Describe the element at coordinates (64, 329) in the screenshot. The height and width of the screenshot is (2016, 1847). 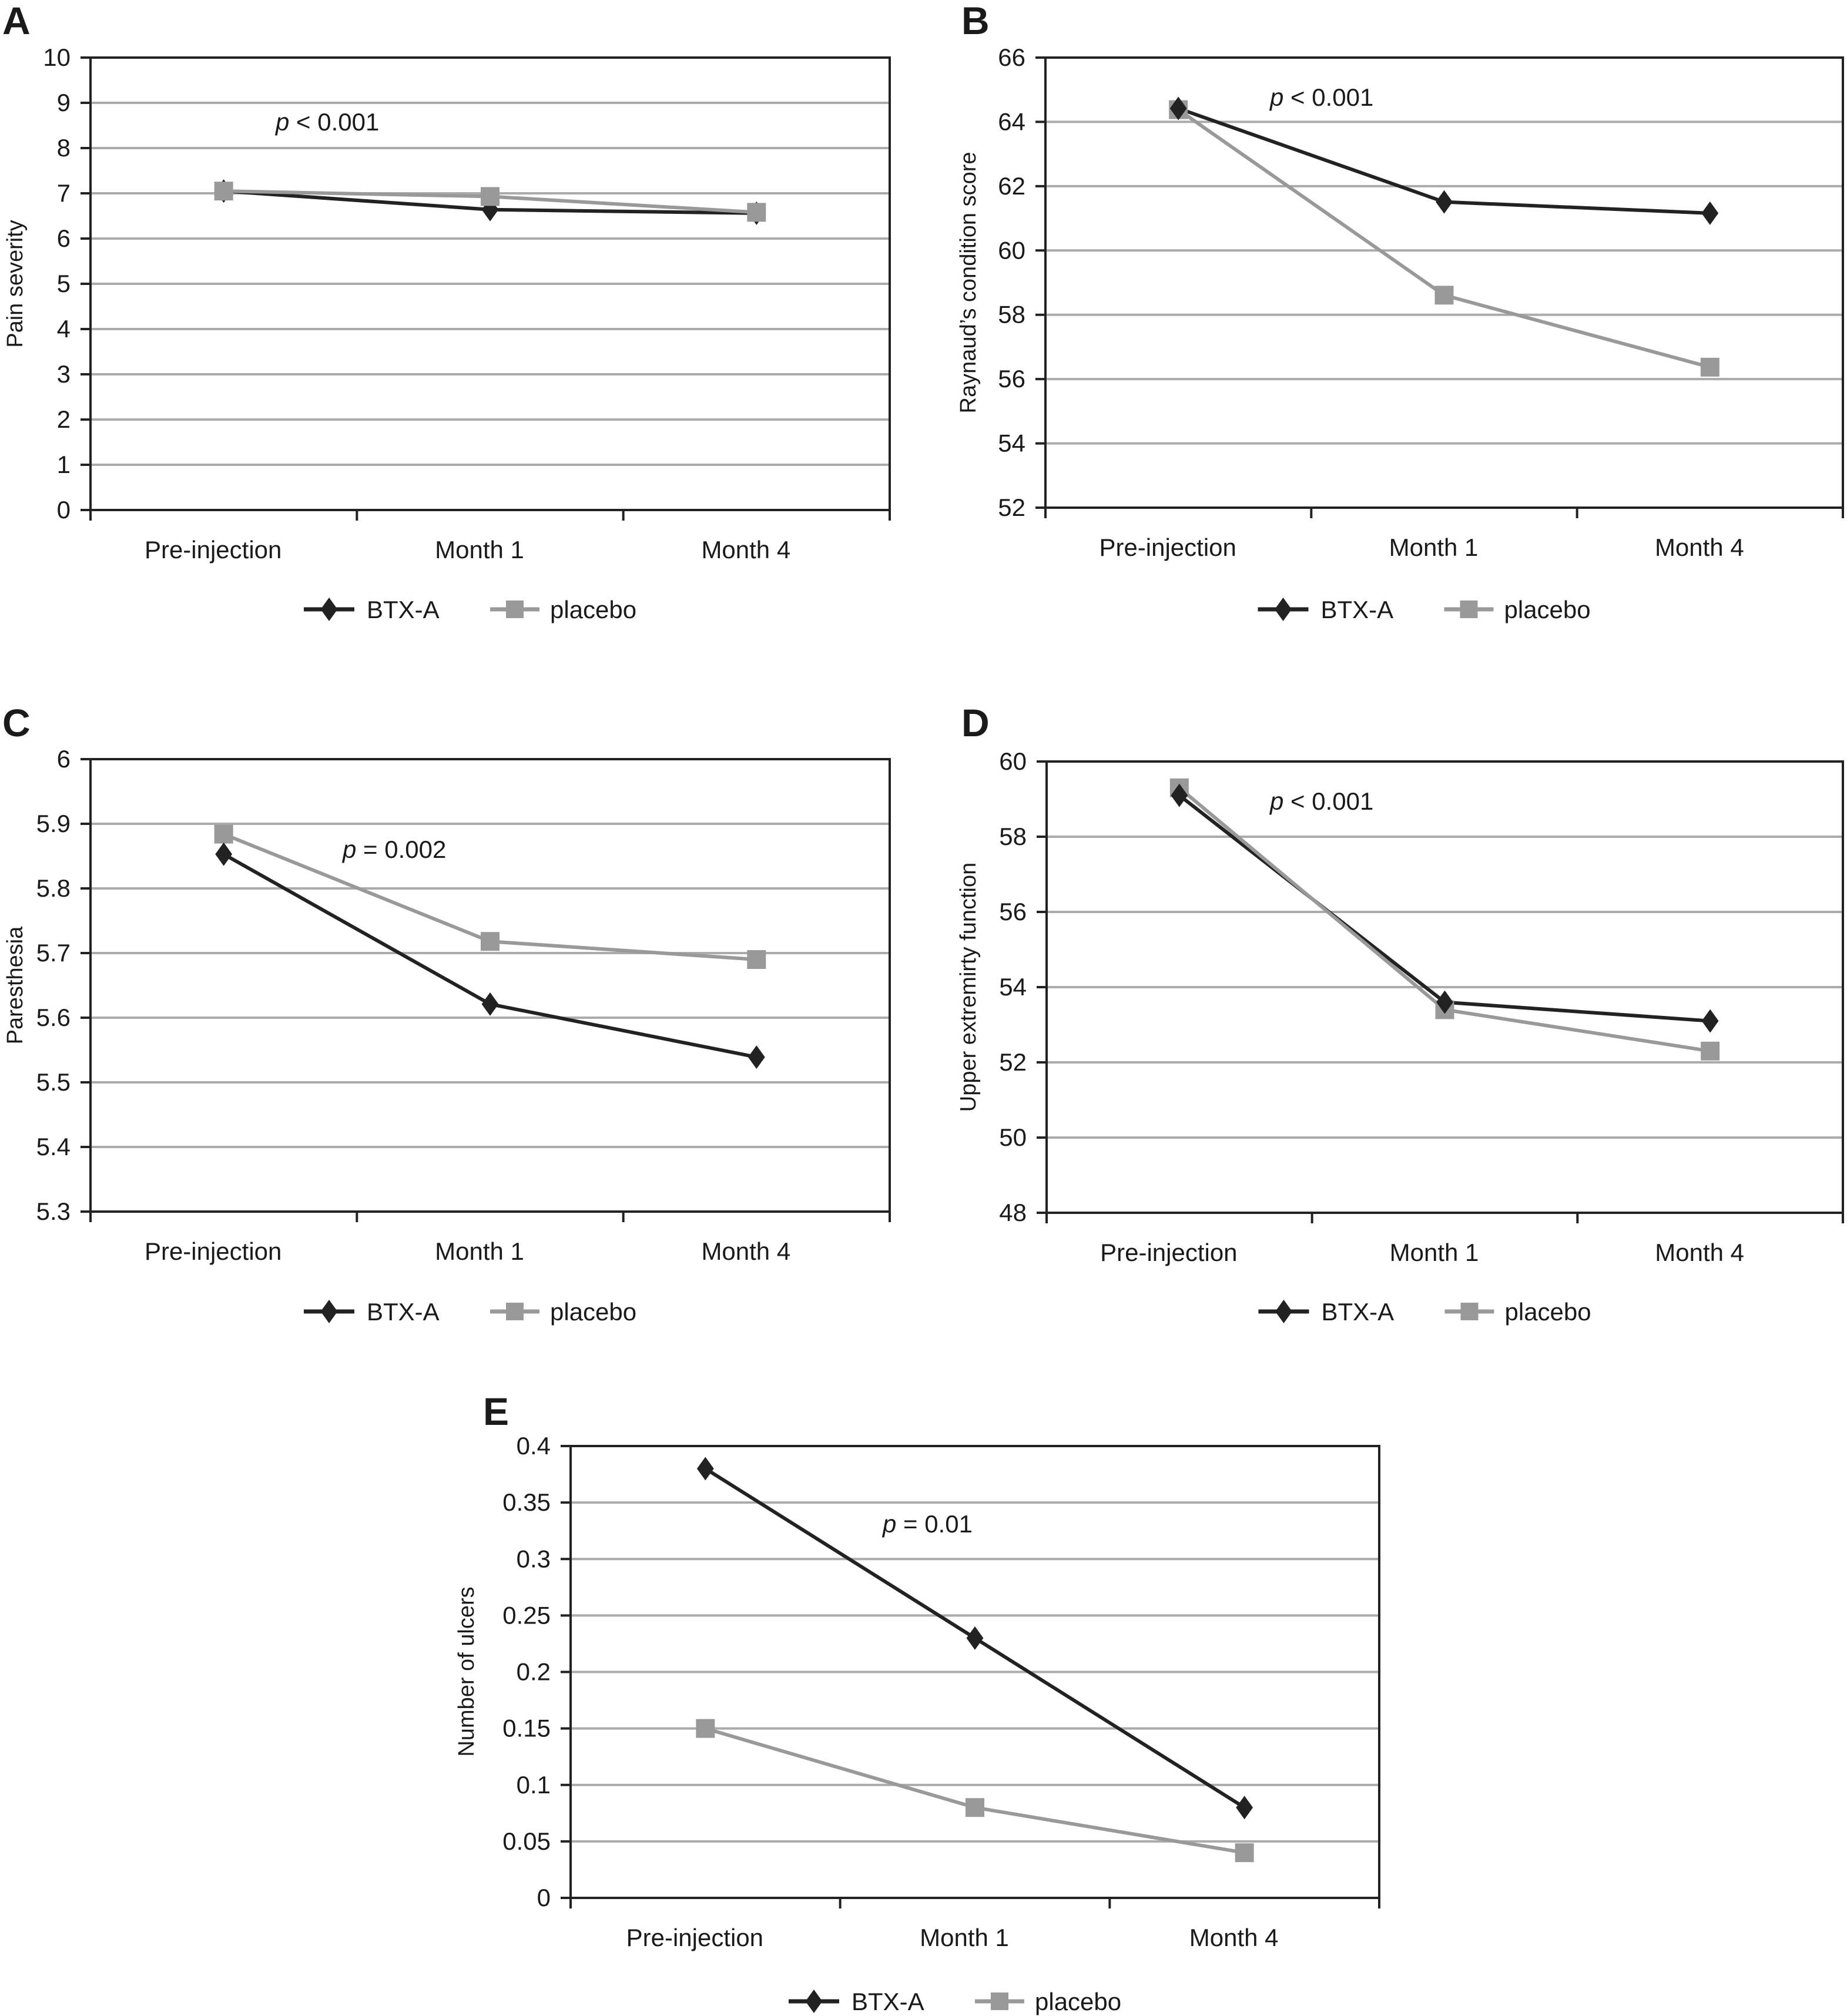
I see `y-tick-label: 4` at that location.